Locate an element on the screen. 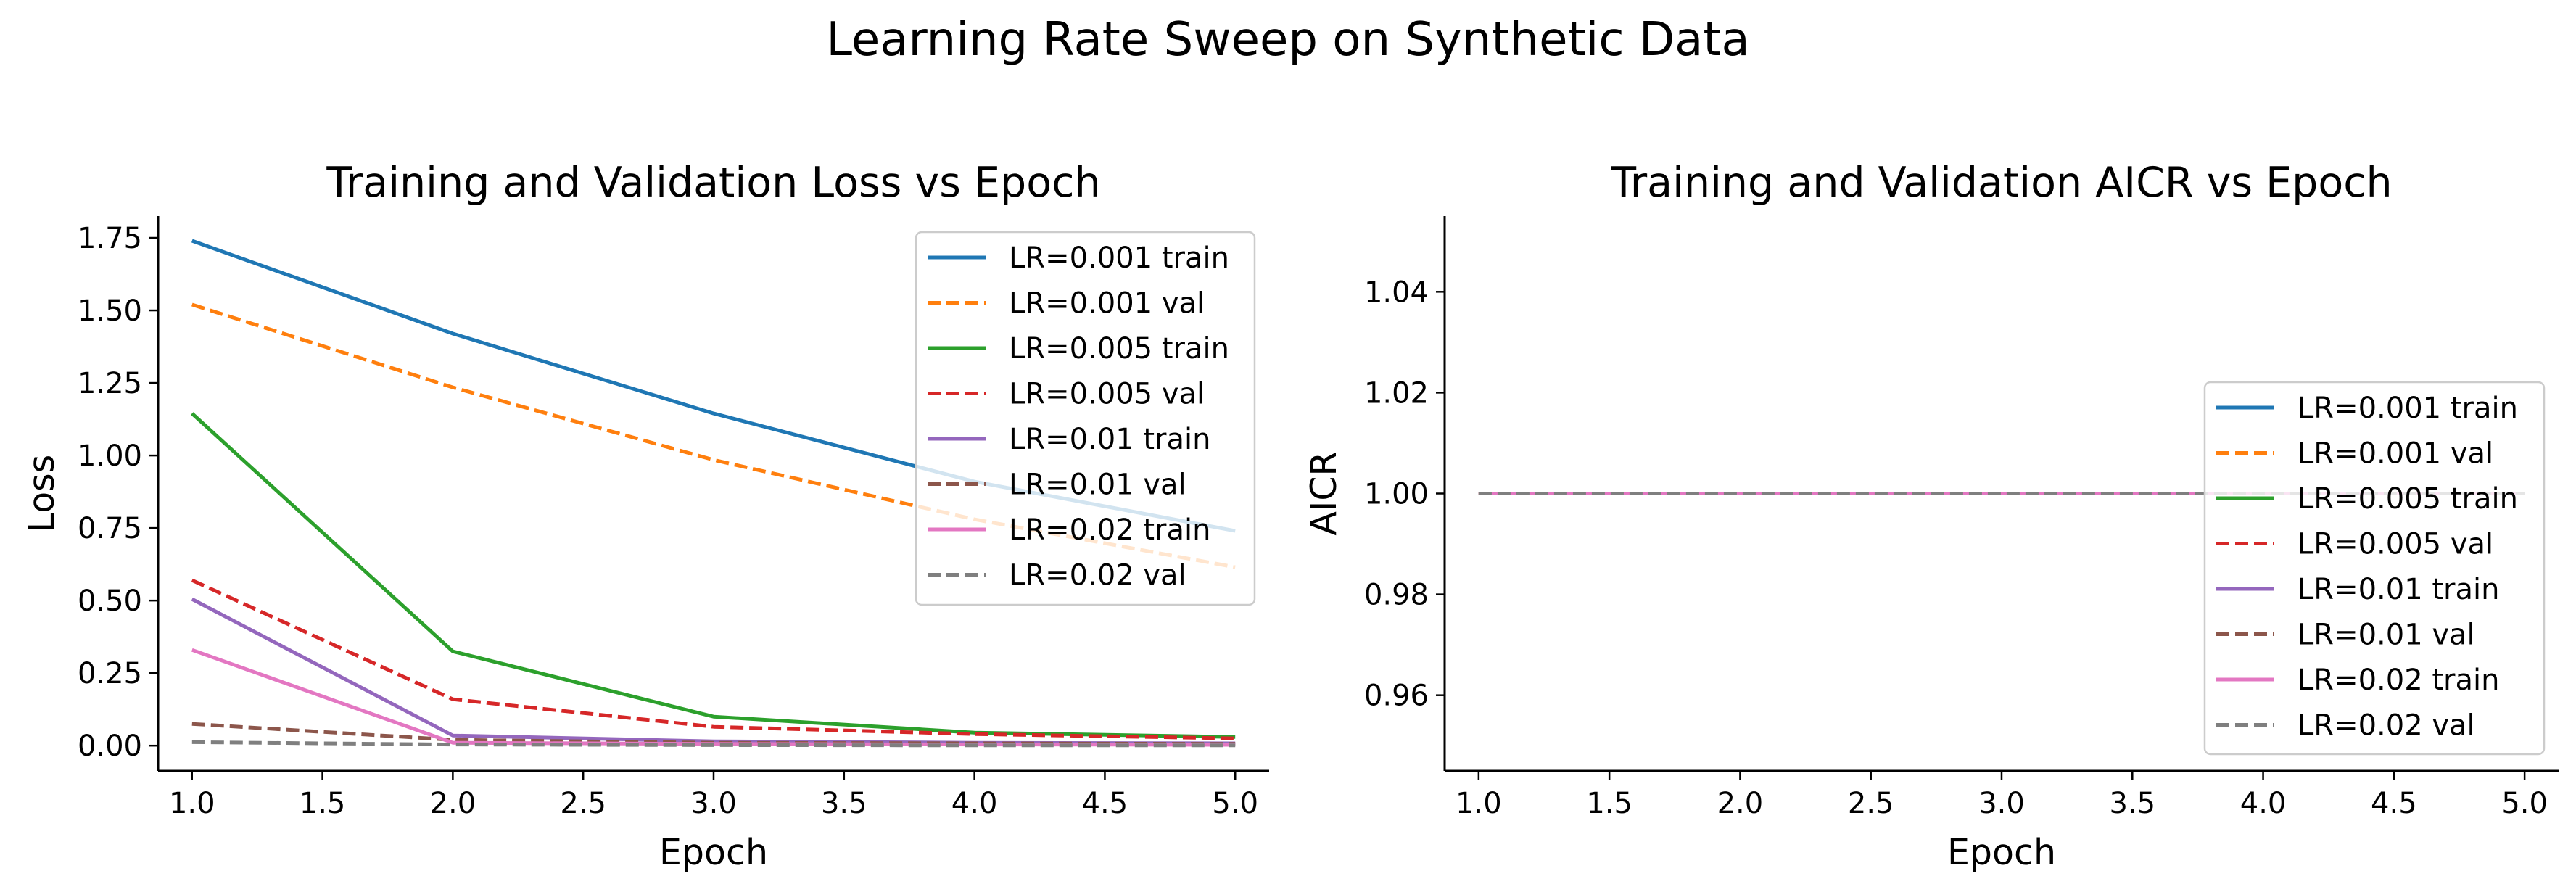 The height and width of the screenshot is (892, 2576). y-tick-label: 0.96 is located at coordinates (1396, 696).